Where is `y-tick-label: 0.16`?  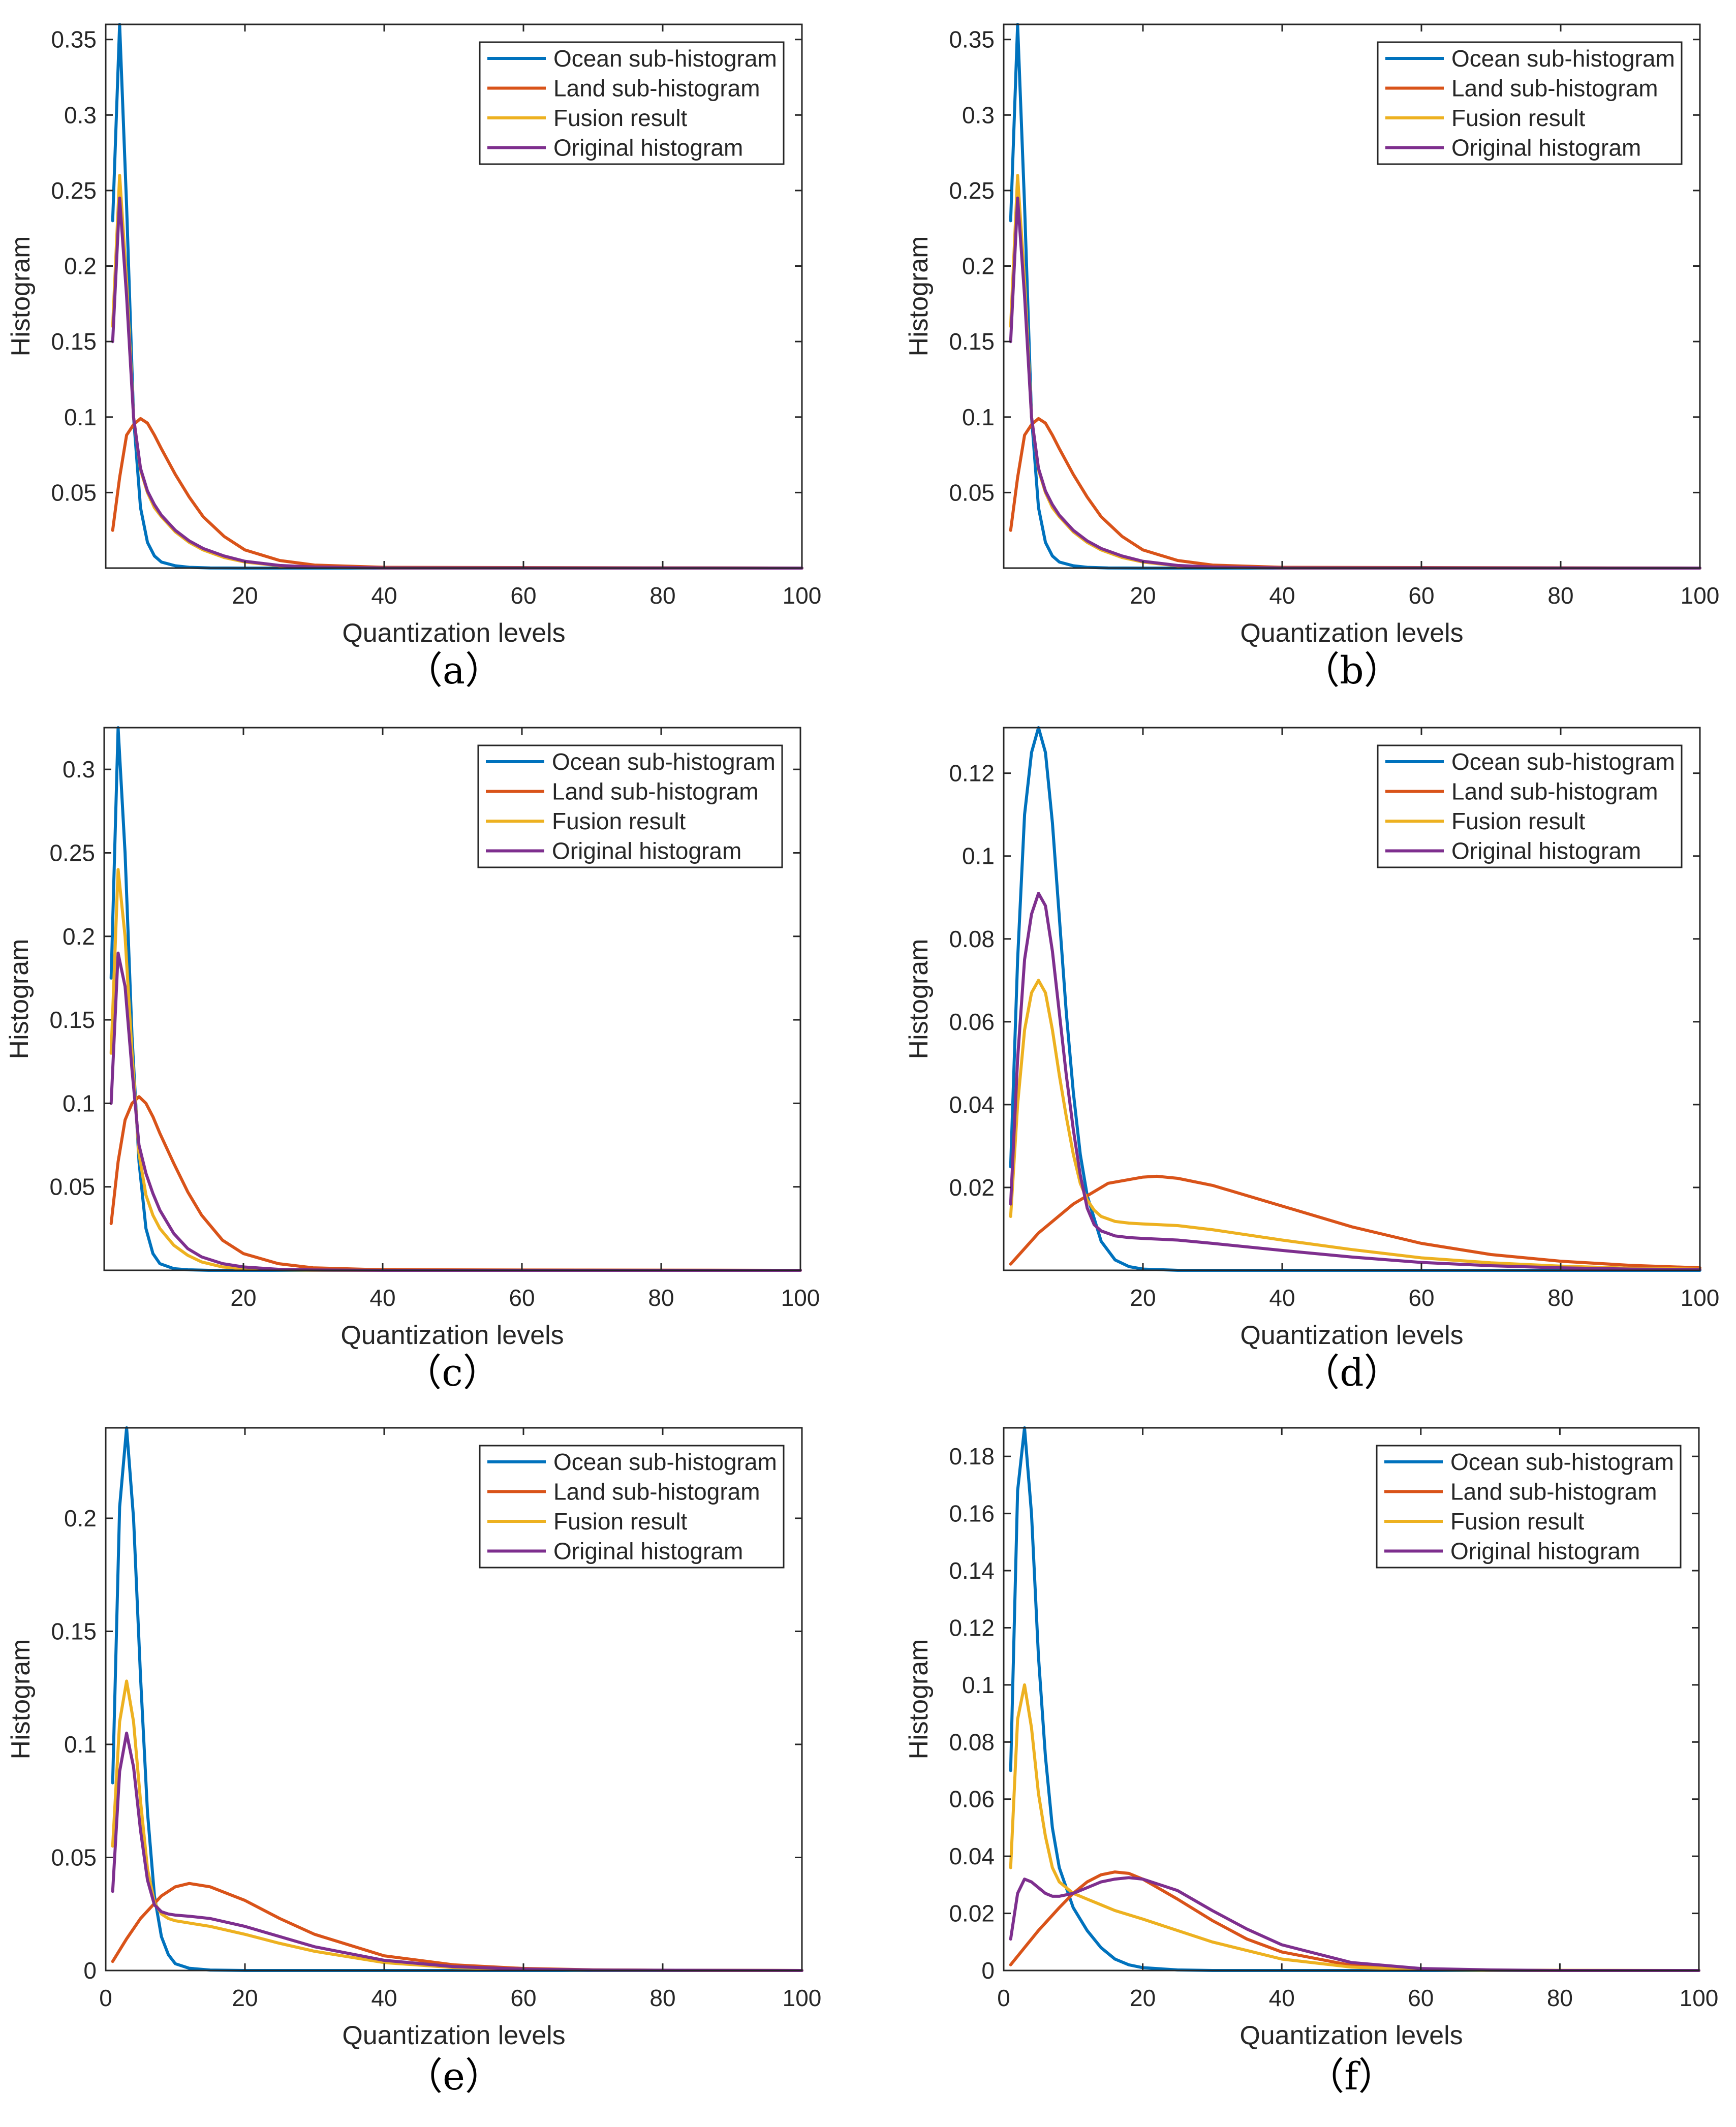
y-tick-label: 0.16 is located at coordinates (972, 1513).